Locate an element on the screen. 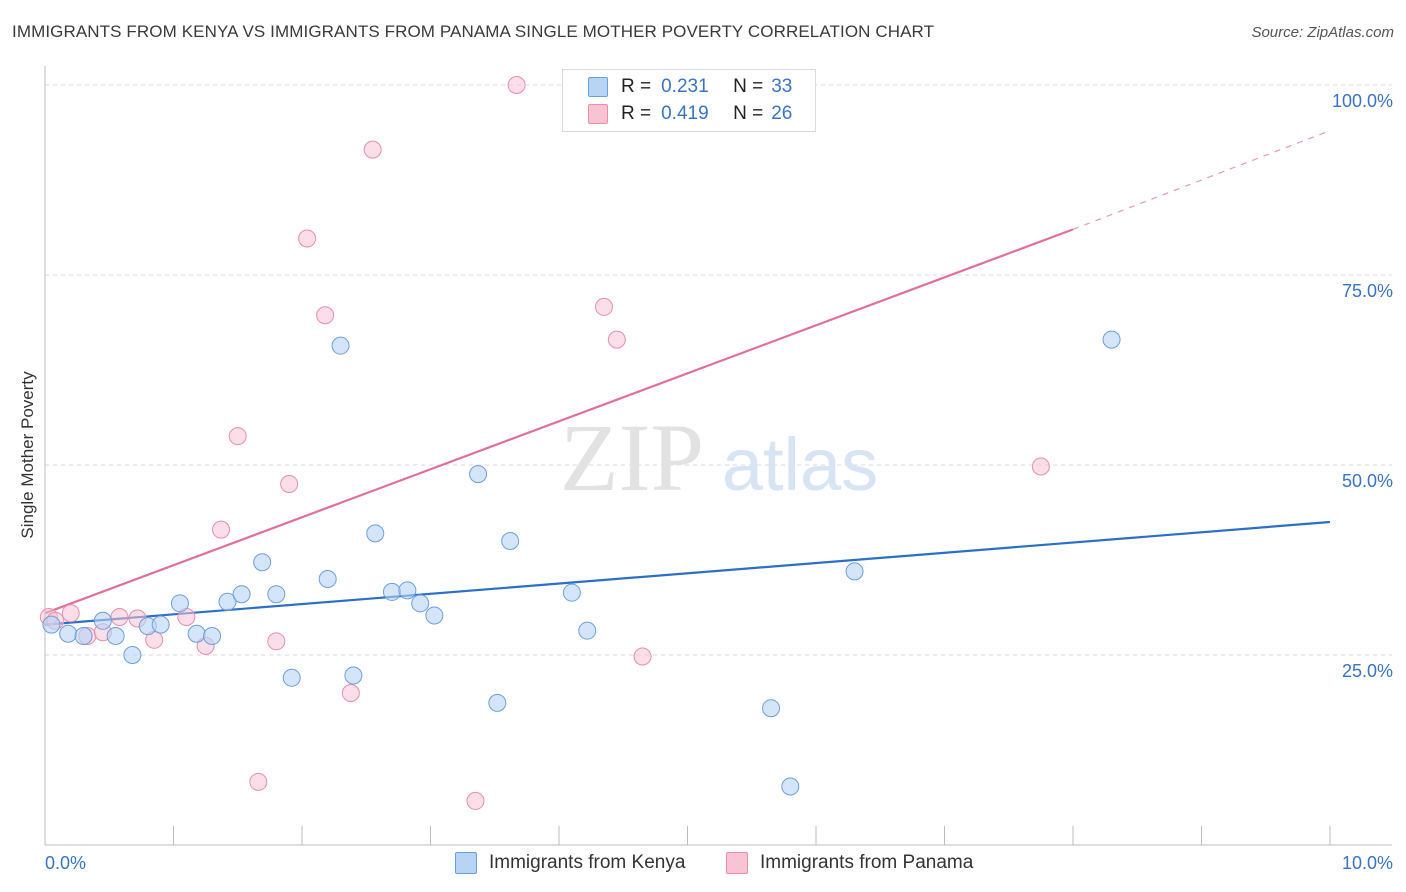 This screenshot has height=892, width=1406. correlation-legend: R = 0.231 N = 33 R = 0.419 N = 26 is located at coordinates (689, 100).